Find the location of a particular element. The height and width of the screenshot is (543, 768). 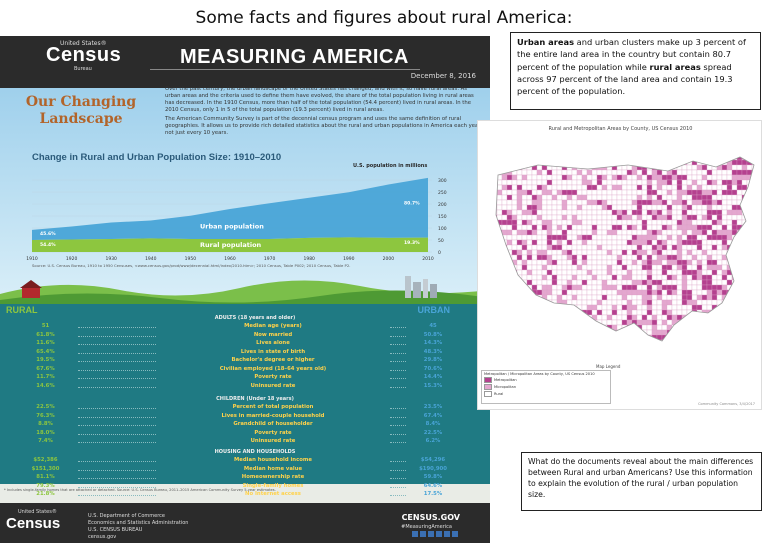

urban-value: 64.6% is located at coordinates (433, 485).